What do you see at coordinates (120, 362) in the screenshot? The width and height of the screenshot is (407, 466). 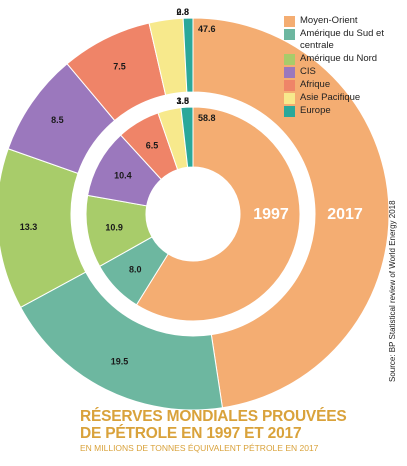 I see `outer-value-label-amerique-du-sud-et-centrale: 19.5` at bounding box center [120, 362].